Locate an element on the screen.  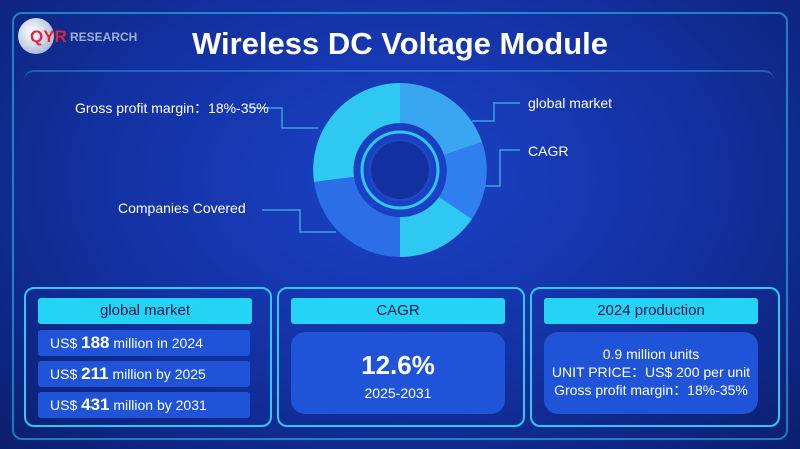
cagr-period: 2025-2031 is located at coordinates (398, 393).